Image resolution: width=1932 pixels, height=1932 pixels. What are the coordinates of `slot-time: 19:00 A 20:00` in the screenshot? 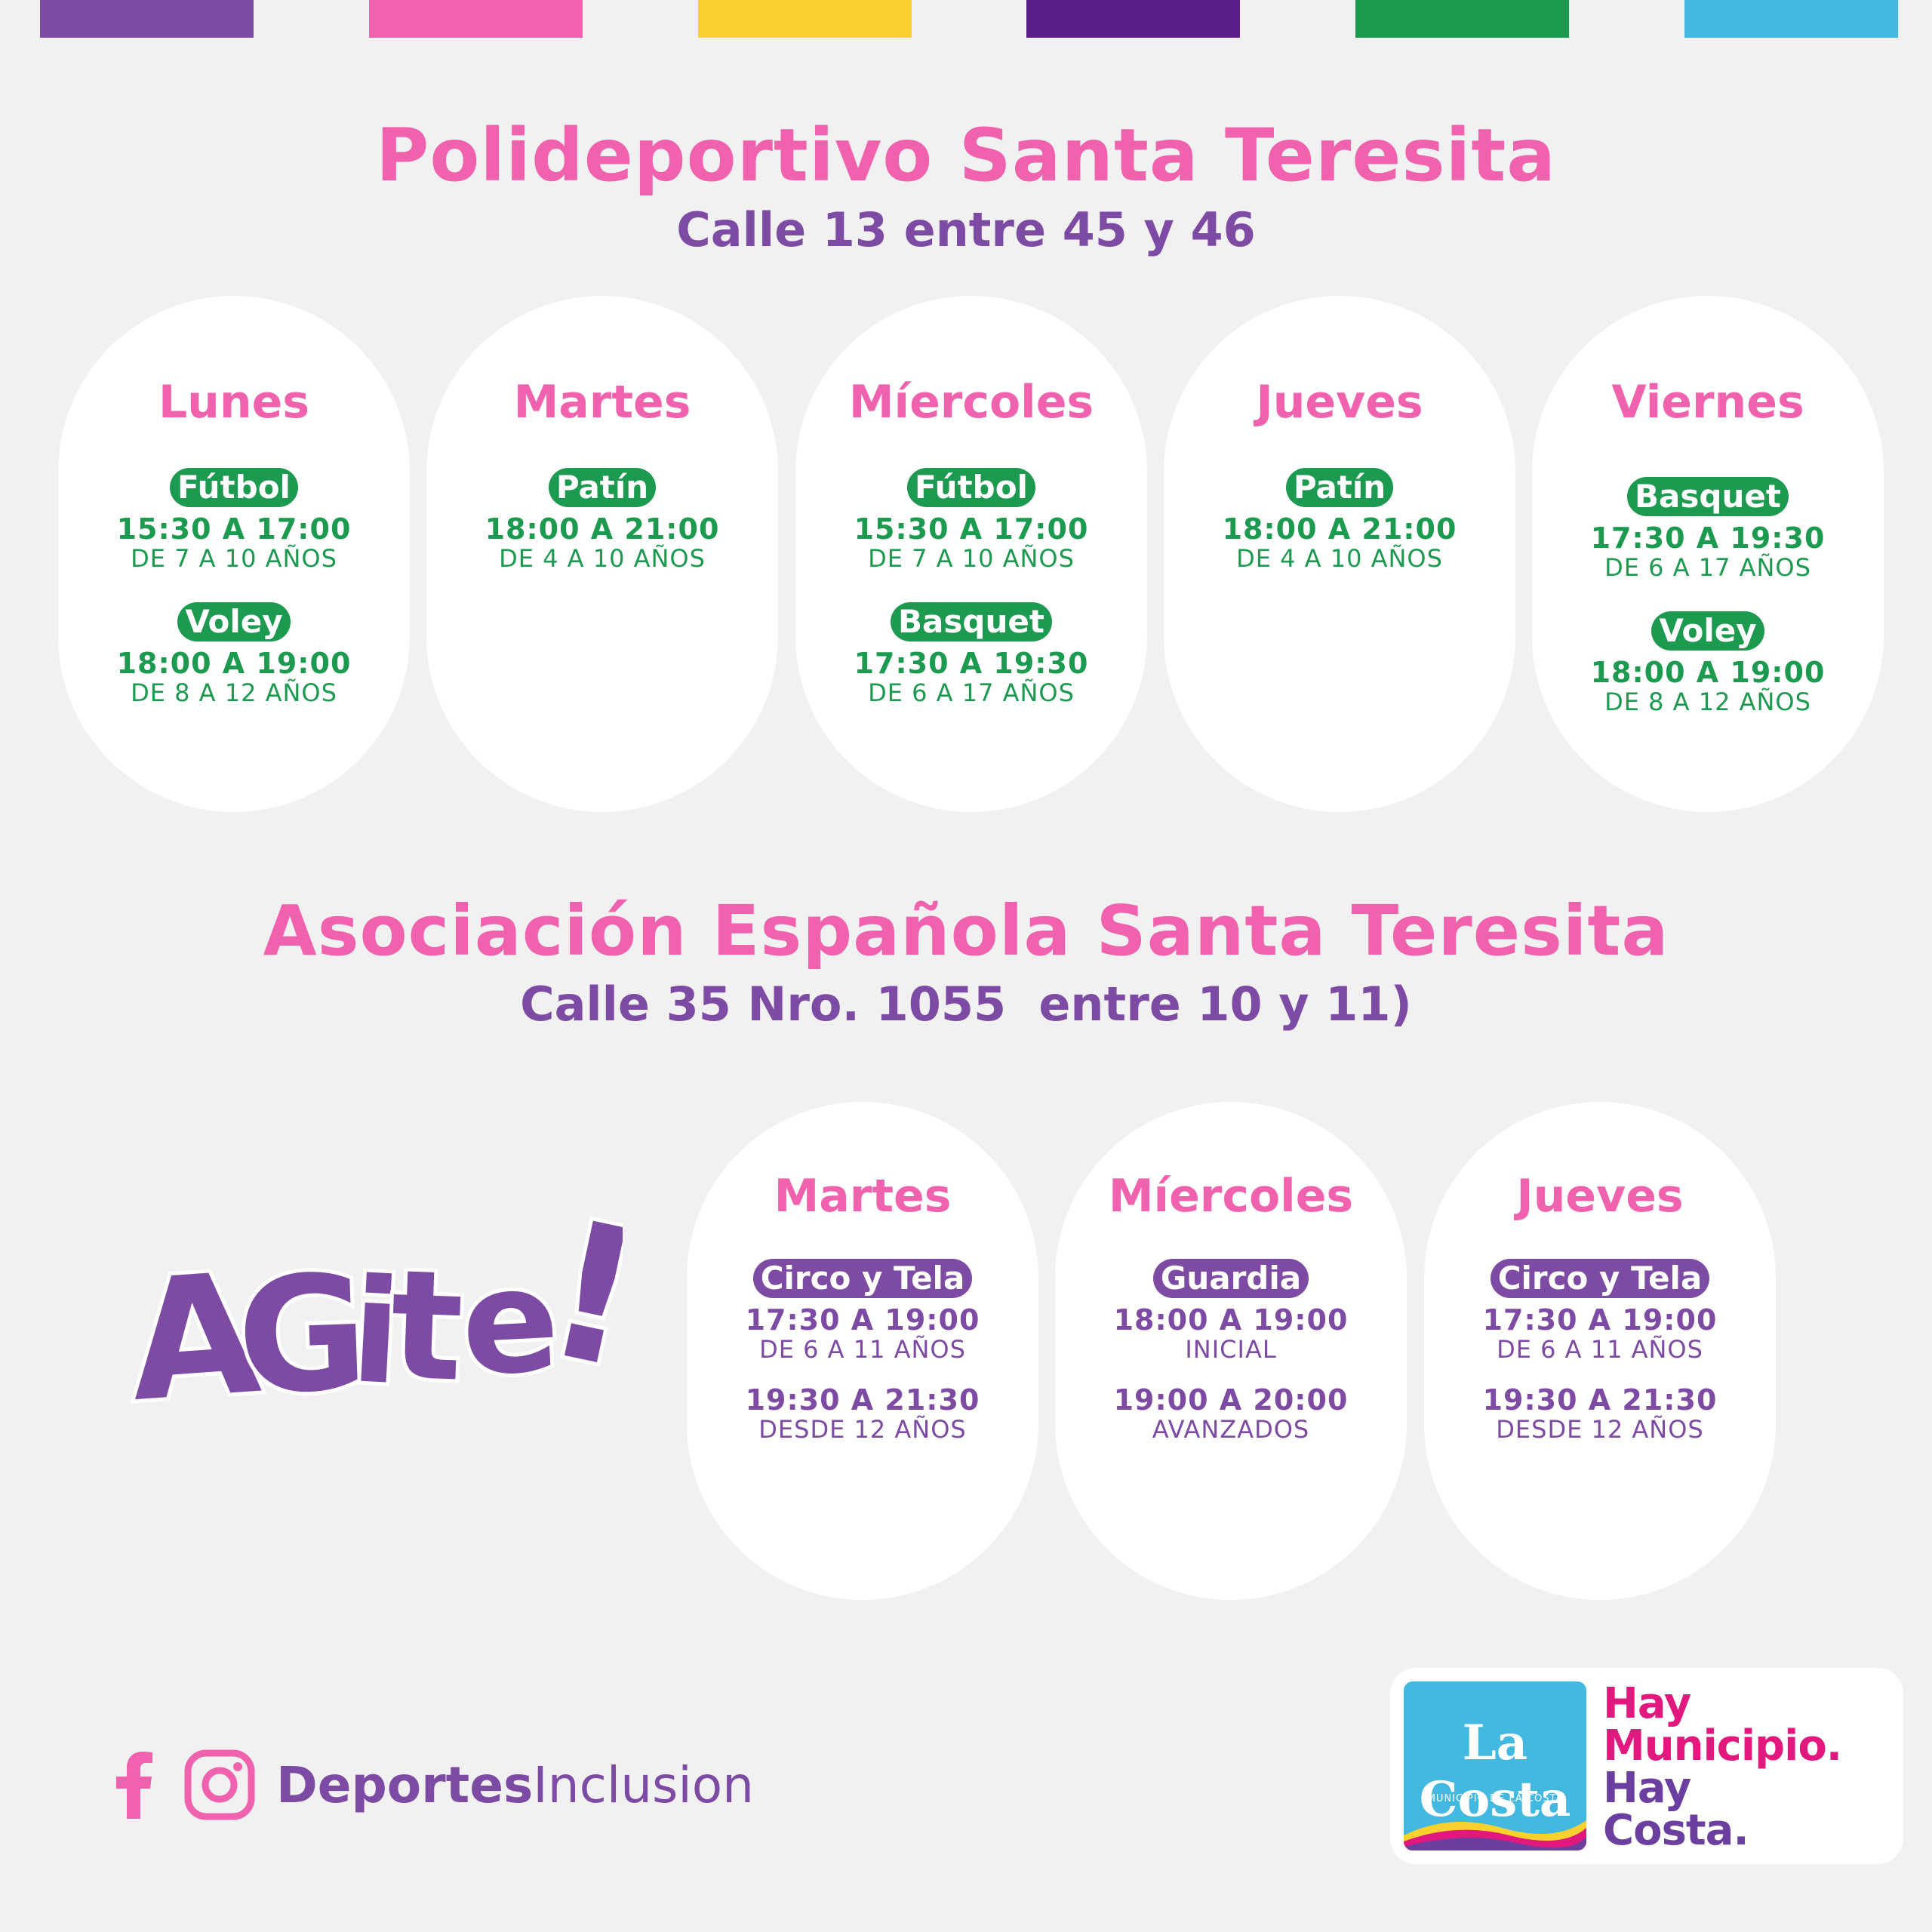 It's located at (1231, 1400).